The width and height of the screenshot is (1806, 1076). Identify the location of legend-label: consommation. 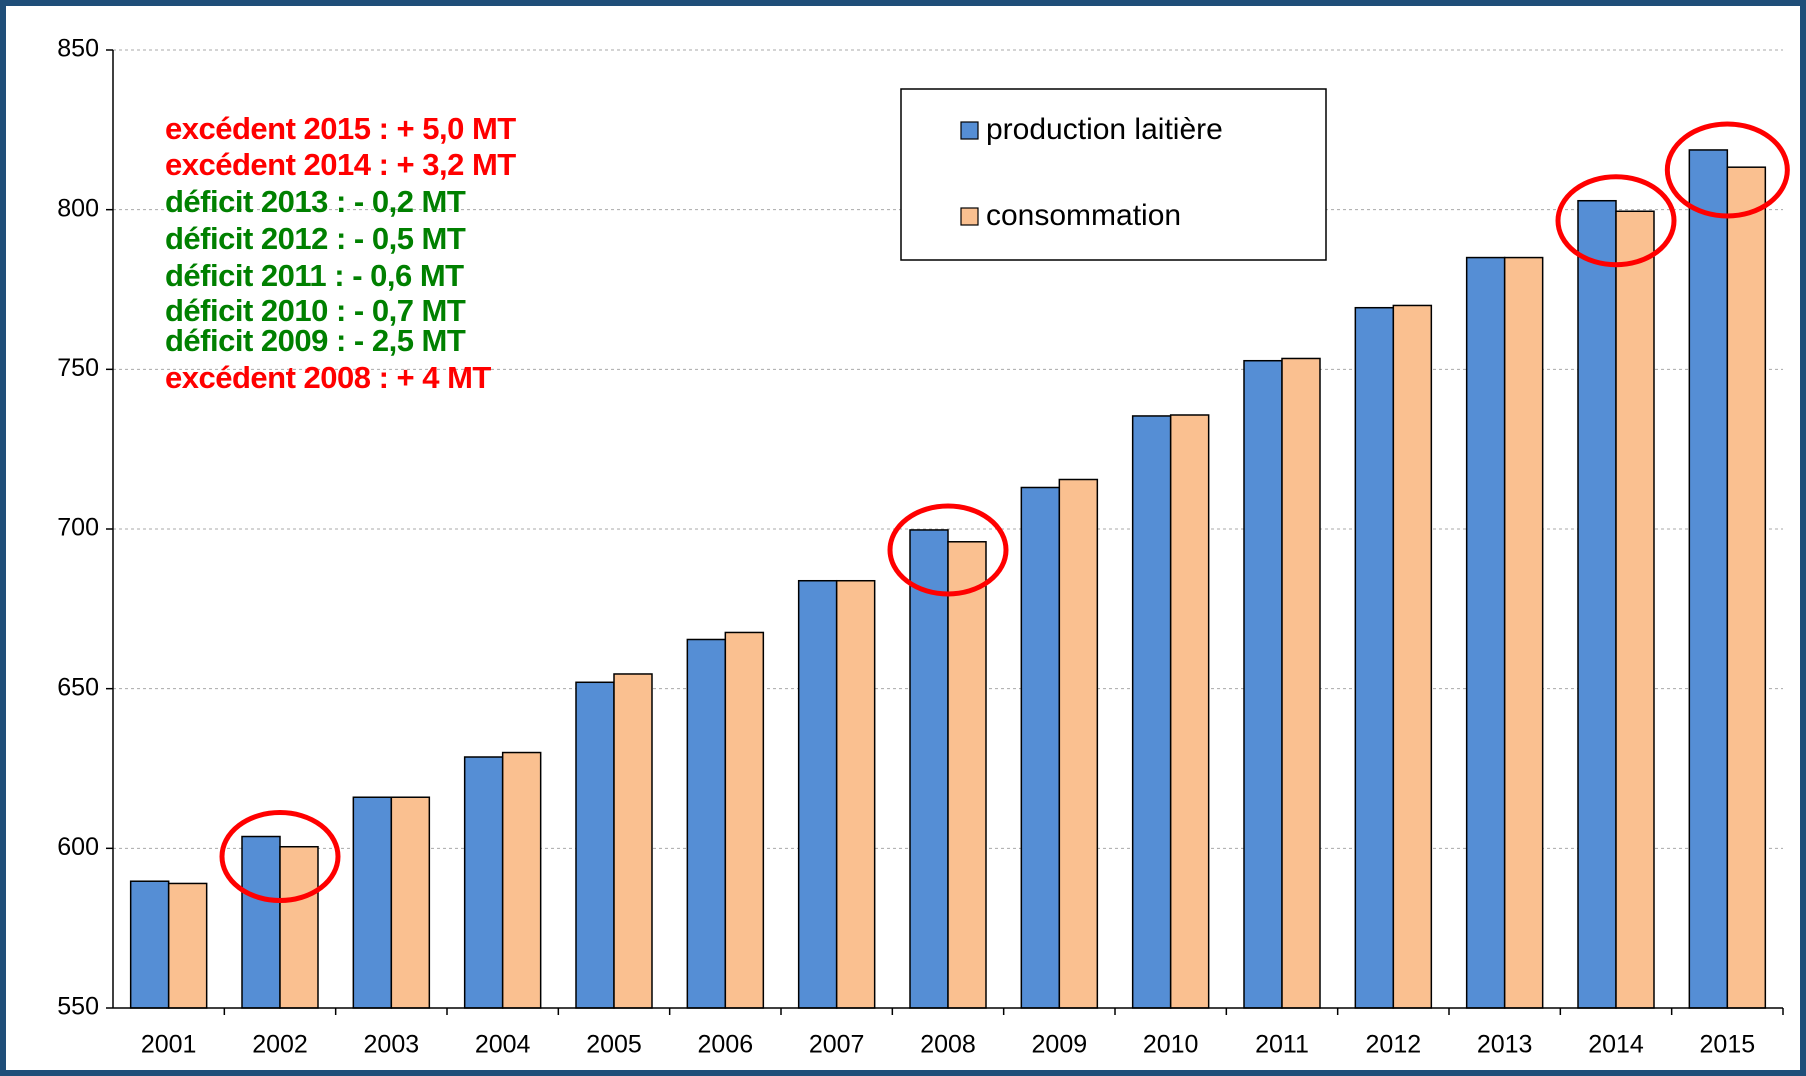
(1083, 215).